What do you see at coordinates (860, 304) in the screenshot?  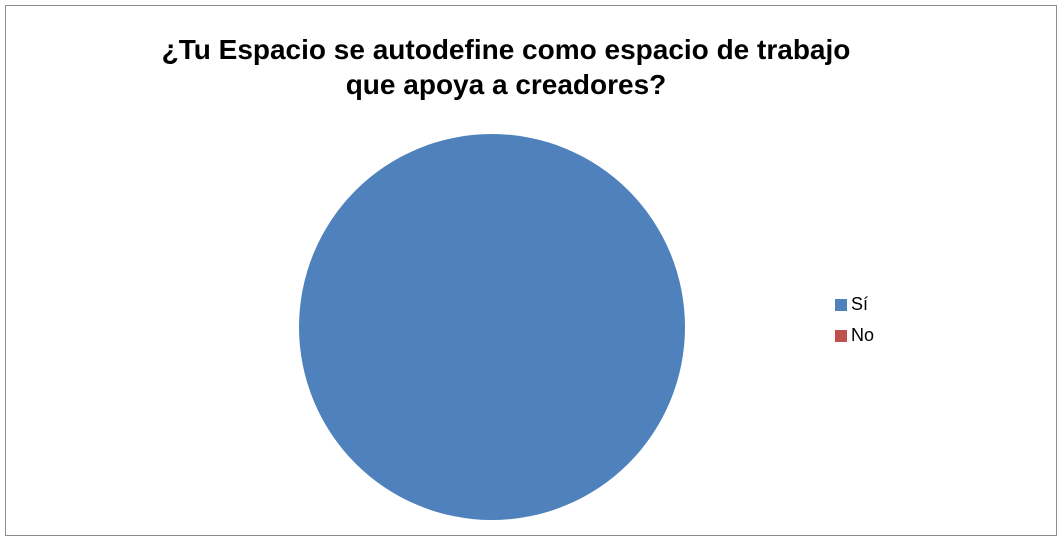 I see `legend-label-s-: Sí` at bounding box center [860, 304].